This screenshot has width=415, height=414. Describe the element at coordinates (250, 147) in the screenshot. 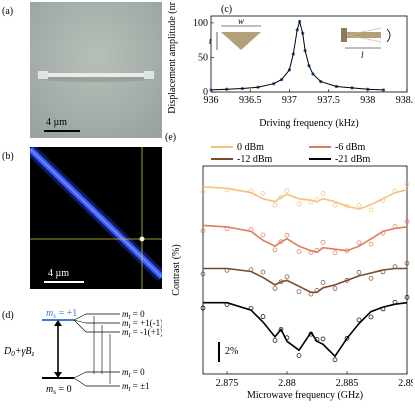

I see `legend-label: 0 dBm` at that location.